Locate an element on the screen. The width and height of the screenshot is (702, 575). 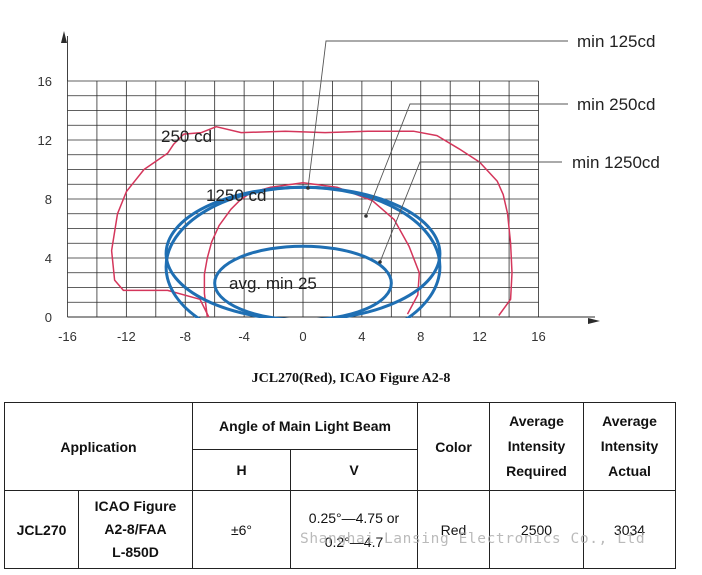
header-h: H is located at coordinates (241, 470).